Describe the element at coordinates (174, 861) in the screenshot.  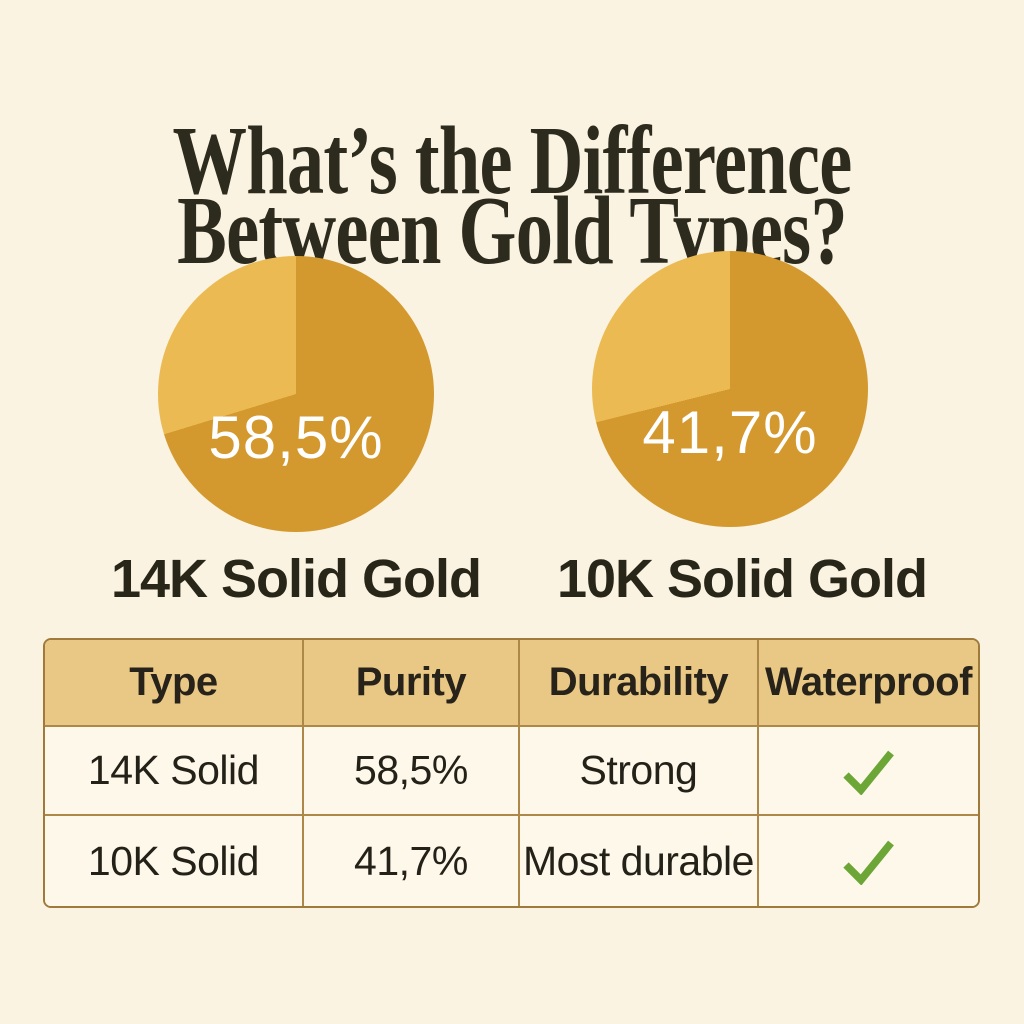
I see `cell-row2-type: 10K Solid` at that location.